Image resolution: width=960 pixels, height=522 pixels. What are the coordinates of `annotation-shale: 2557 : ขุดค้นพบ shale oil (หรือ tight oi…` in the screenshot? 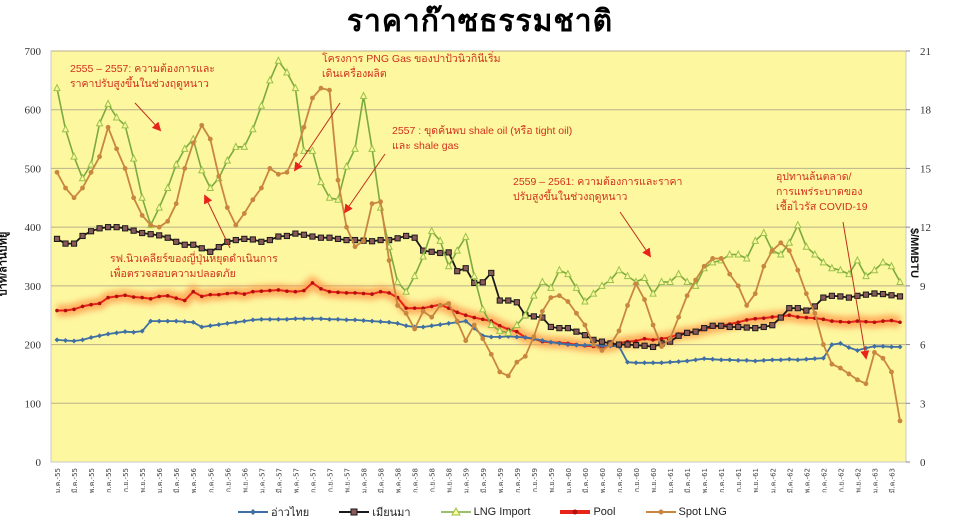 It's located at (482, 138).